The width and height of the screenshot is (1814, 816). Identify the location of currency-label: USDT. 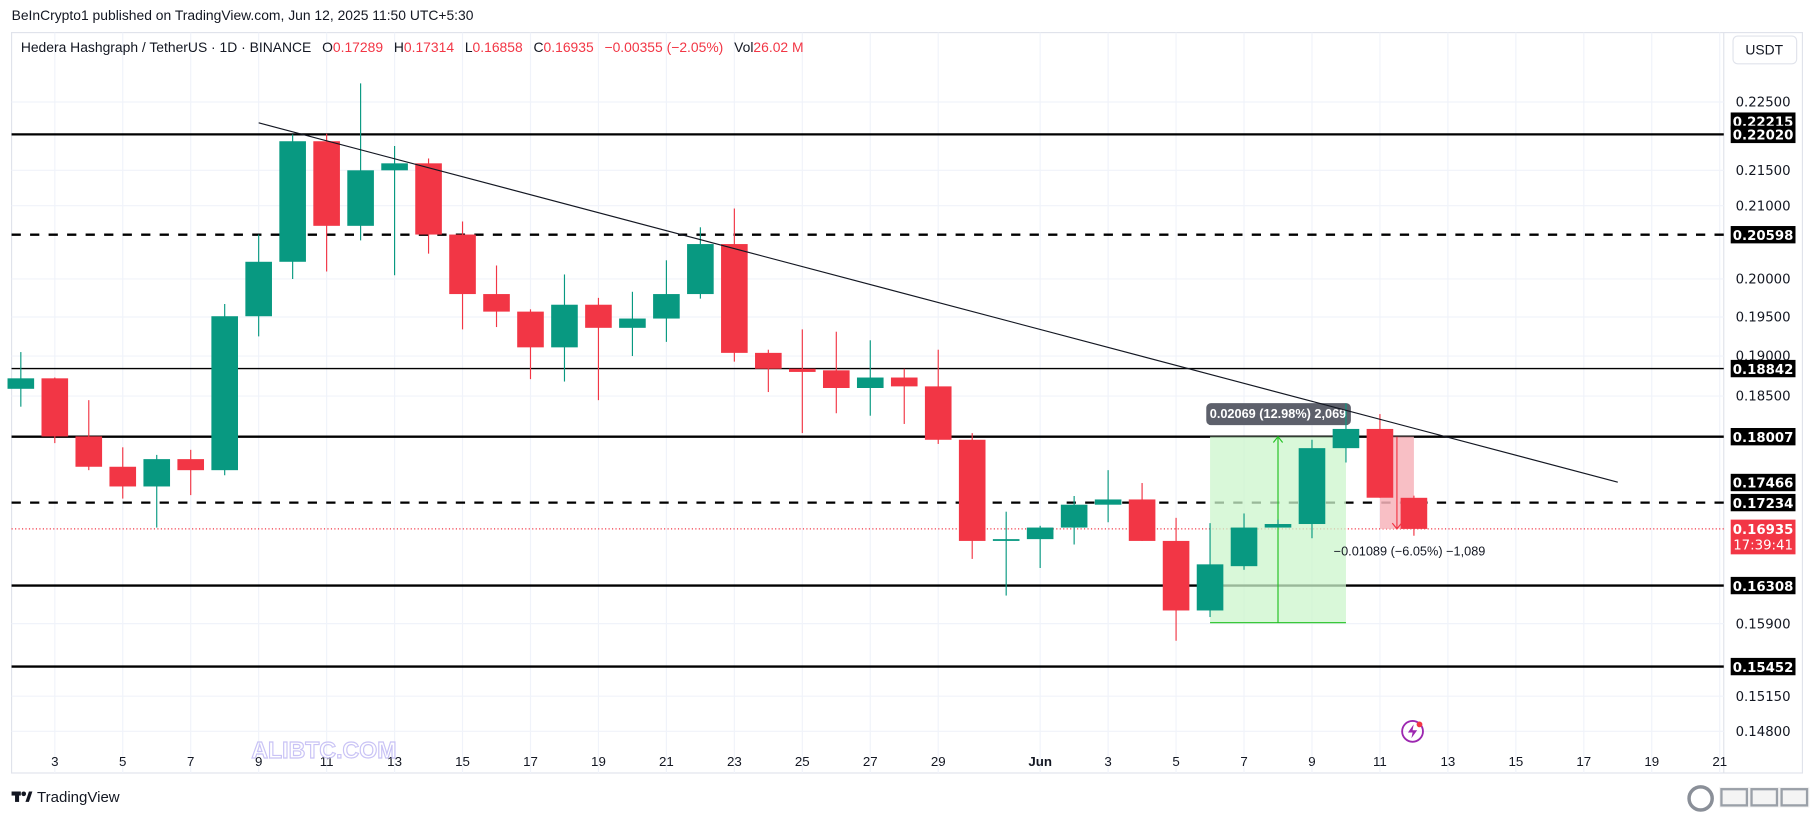
(1764, 50).